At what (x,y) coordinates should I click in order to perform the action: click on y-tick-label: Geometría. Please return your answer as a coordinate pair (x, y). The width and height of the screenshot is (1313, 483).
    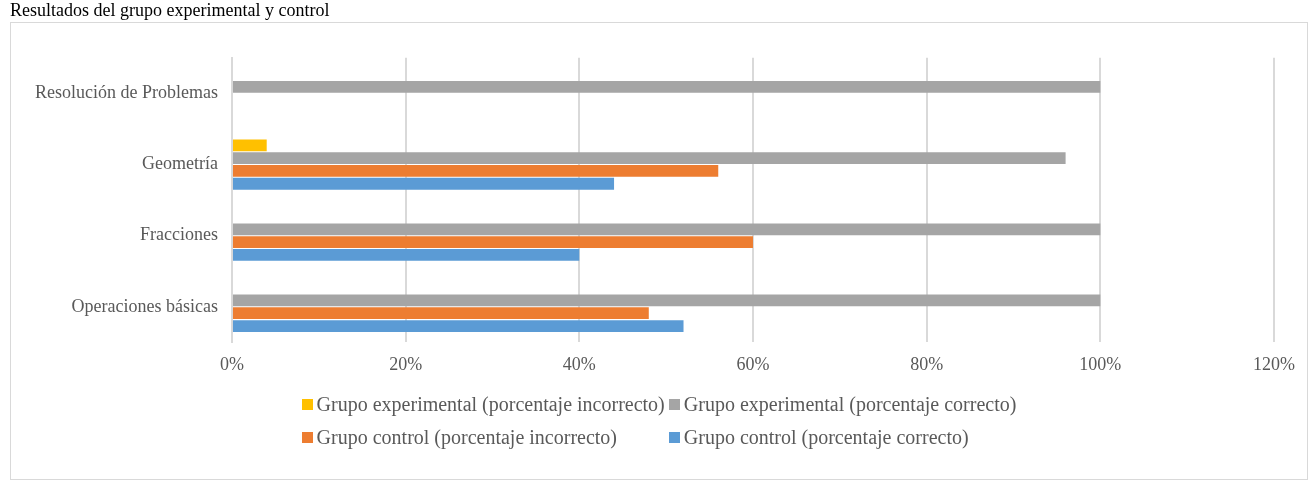
    Looking at the image, I should click on (180, 163).